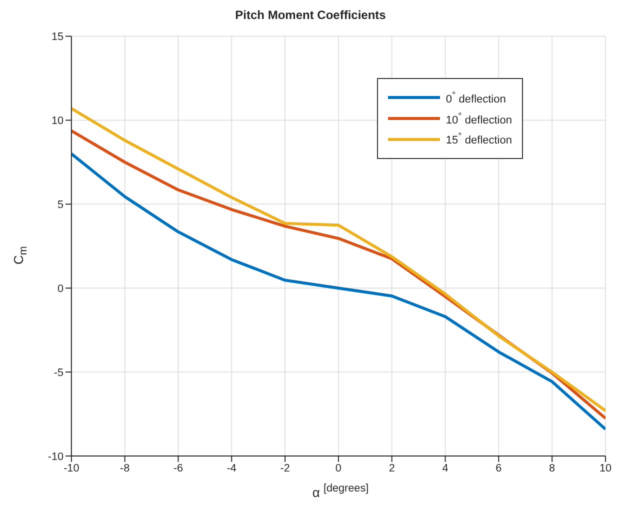 The width and height of the screenshot is (621, 510). Describe the element at coordinates (56, 456) in the screenshot. I see `y-tick-label: -10` at that location.